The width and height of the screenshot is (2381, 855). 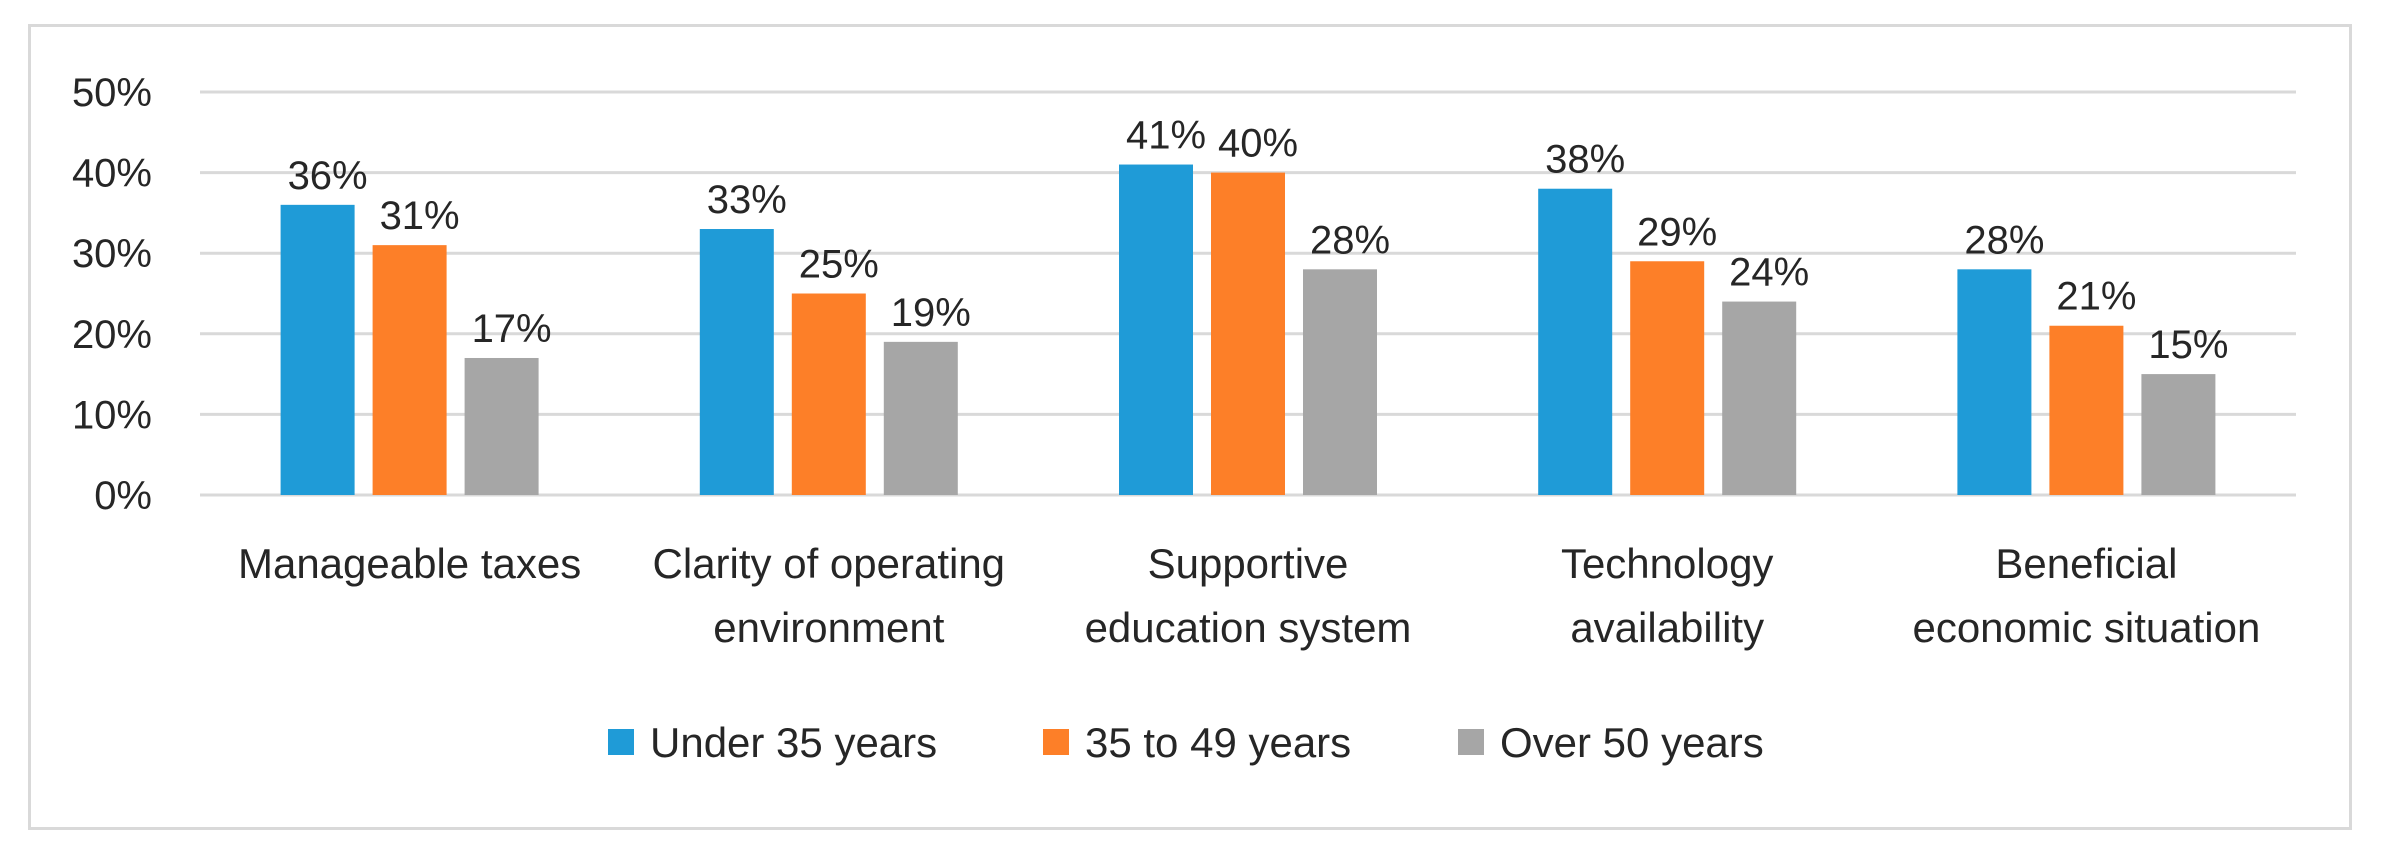 What do you see at coordinates (2188, 345) in the screenshot?
I see `data-label: 15%` at bounding box center [2188, 345].